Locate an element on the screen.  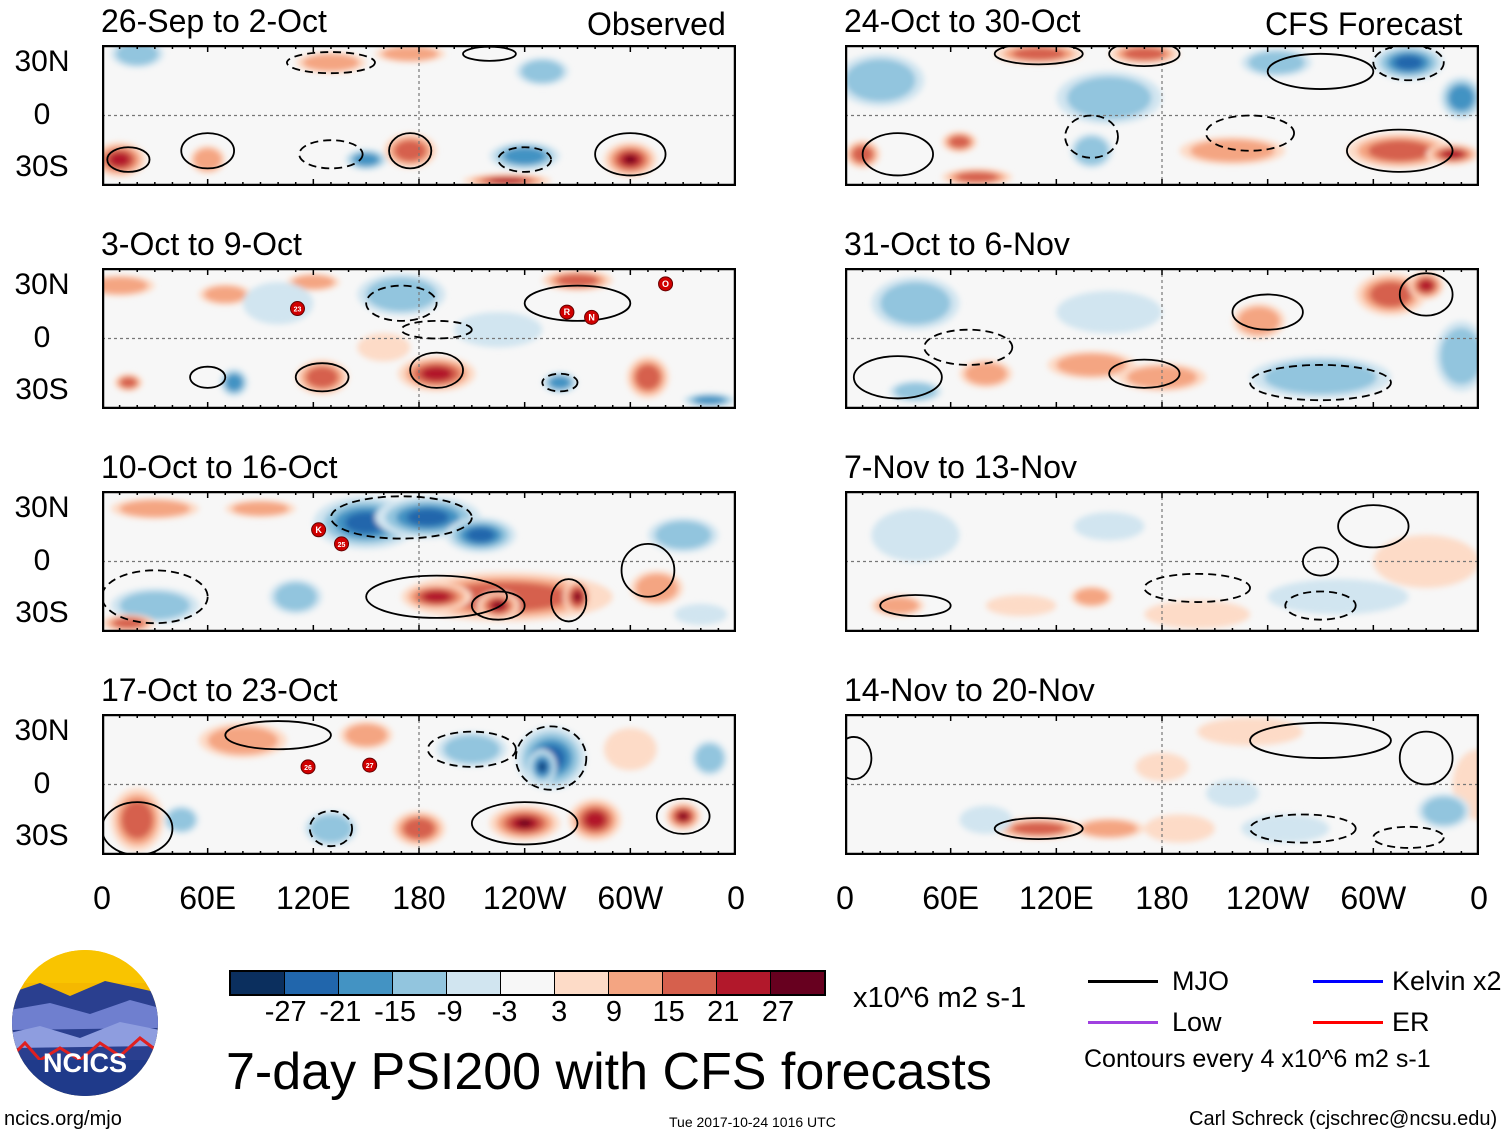
legend-label-mjo: MJO is located at coordinates (1200, 981).